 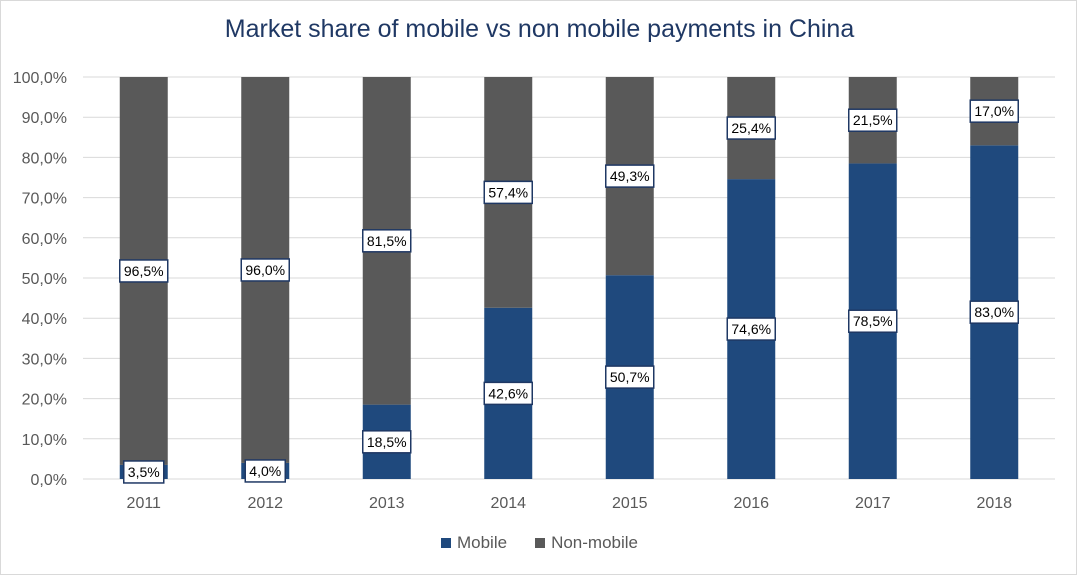 I want to click on y-tick-label: 20,0%, so click(x=44, y=400).